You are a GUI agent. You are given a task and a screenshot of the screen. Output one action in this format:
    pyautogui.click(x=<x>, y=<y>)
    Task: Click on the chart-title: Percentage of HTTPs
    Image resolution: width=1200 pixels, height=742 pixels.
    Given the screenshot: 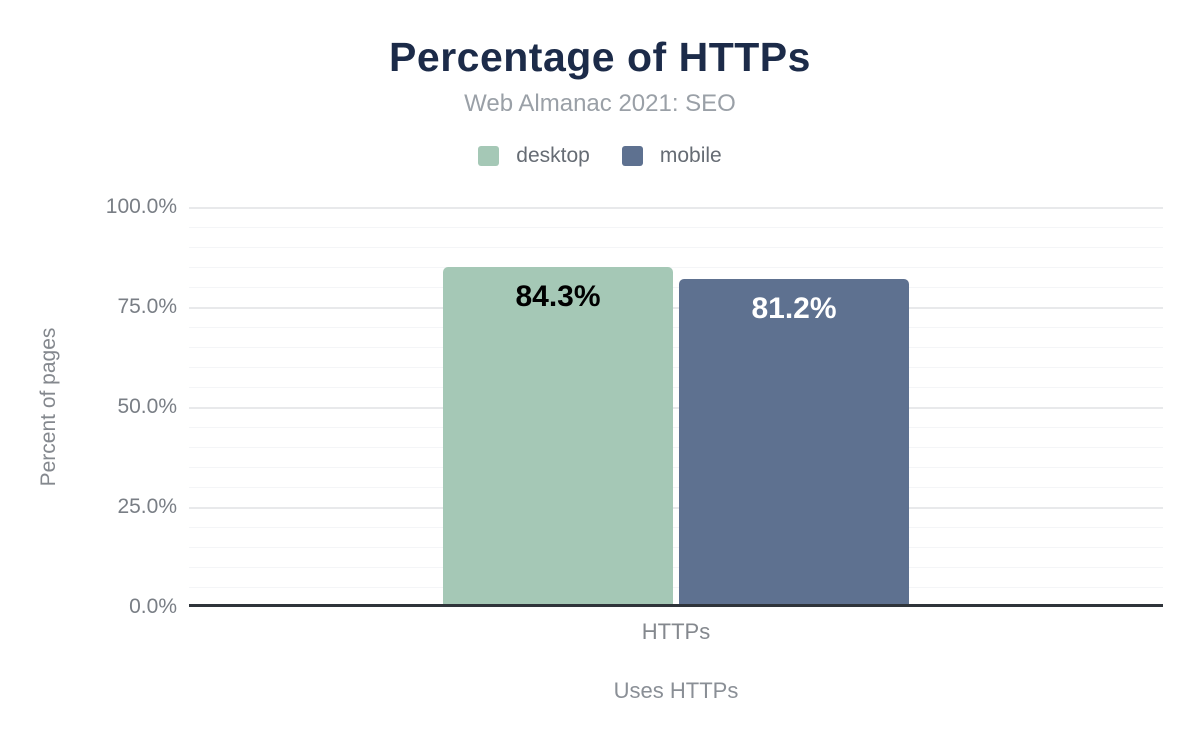 What is the action you would take?
    pyautogui.click(x=600, y=57)
    